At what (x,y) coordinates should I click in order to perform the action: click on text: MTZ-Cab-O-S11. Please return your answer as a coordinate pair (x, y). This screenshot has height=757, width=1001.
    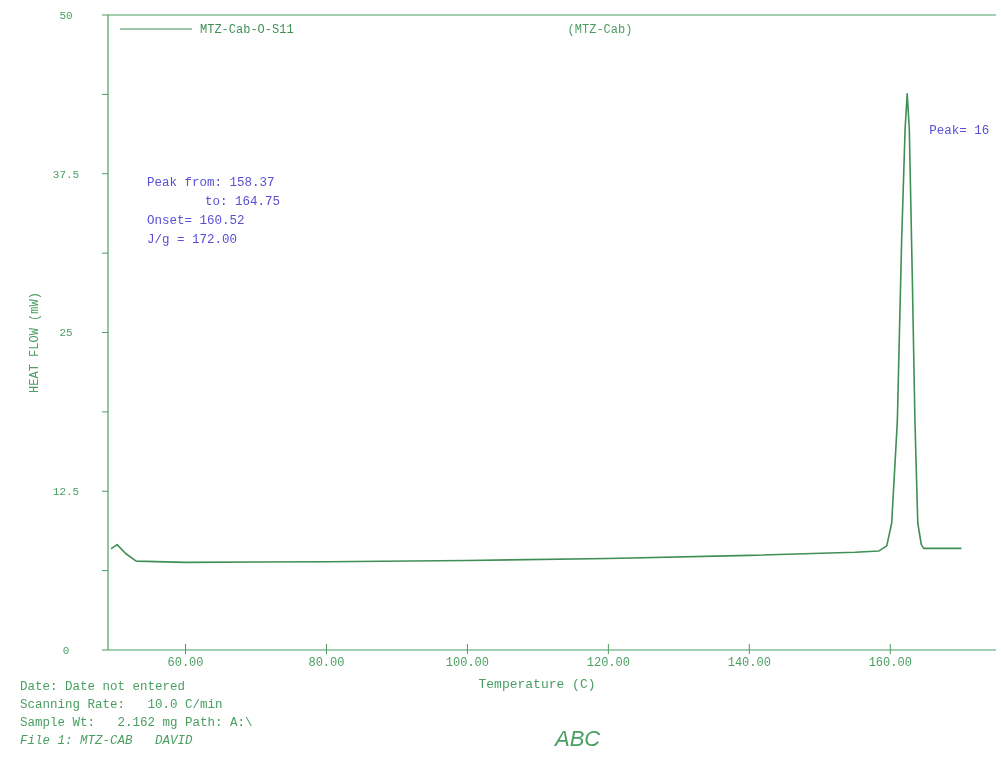
    Looking at the image, I should click on (247, 30).